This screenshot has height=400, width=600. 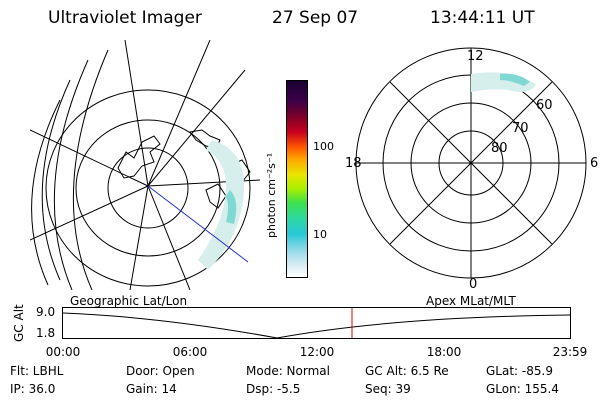 What do you see at coordinates (297, 179) in the screenshot?
I see `colorbar` at bounding box center [297, 179].